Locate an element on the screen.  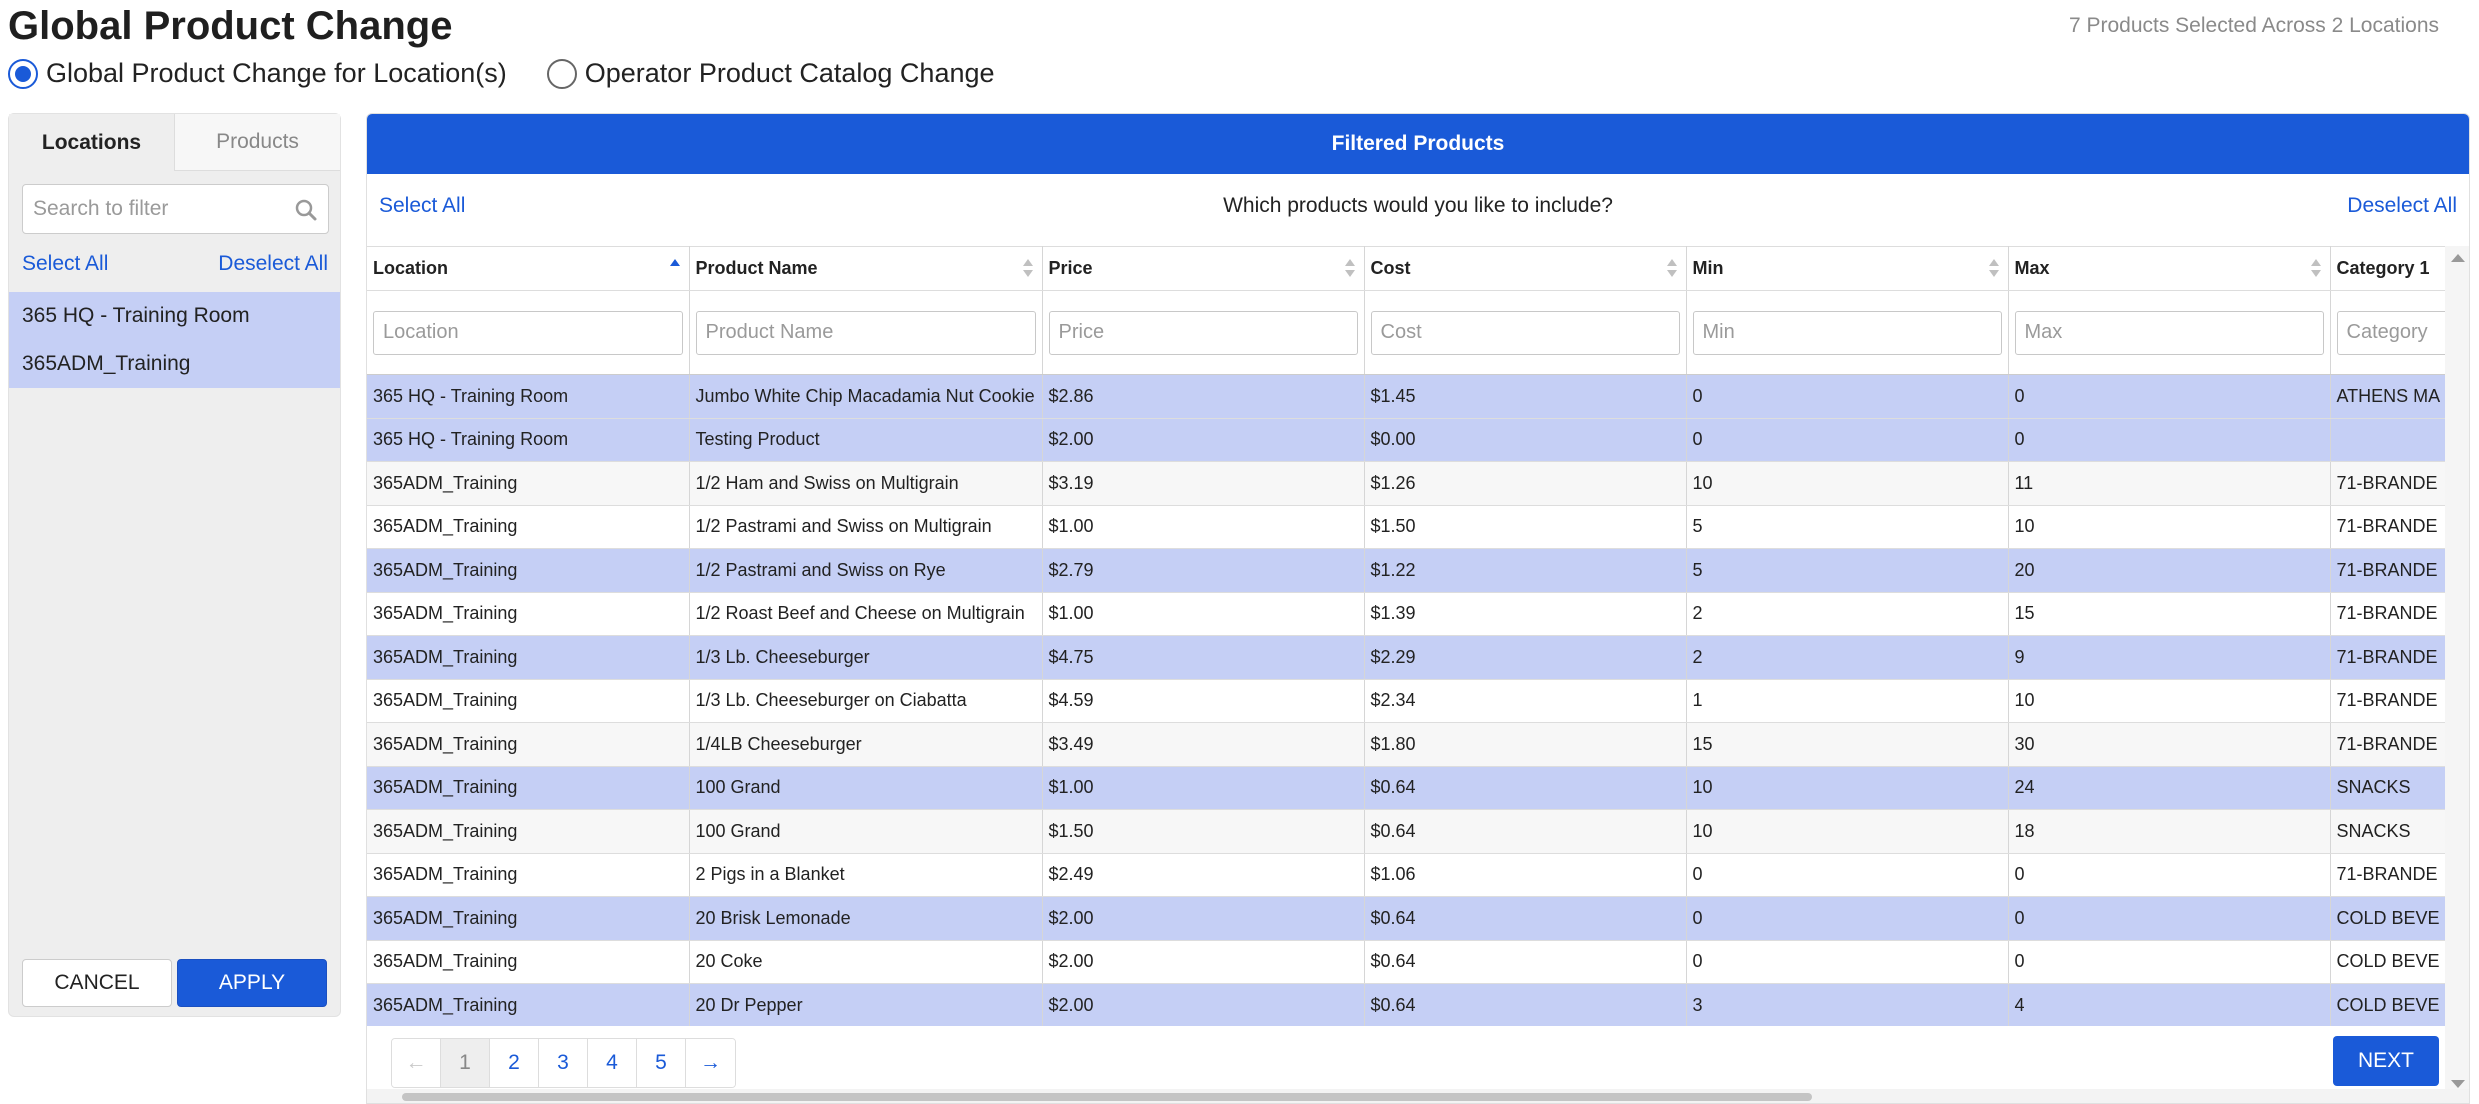
search-box is located at coordinates (175, 209).